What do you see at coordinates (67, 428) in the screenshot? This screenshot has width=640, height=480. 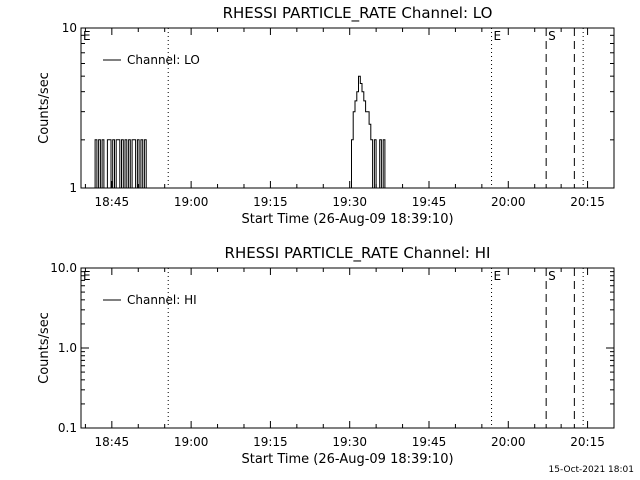 I see `y-tick-label: 0.1` at bounding box center [67, 428].